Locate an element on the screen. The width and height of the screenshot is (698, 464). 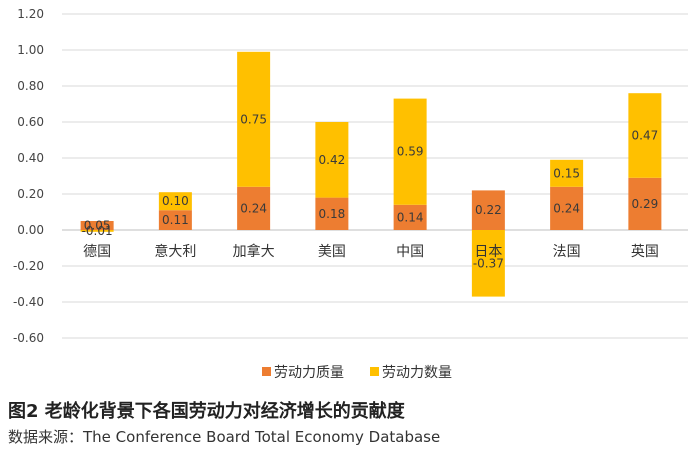
data-label: 0.18 is located at coordinates (332, 214).